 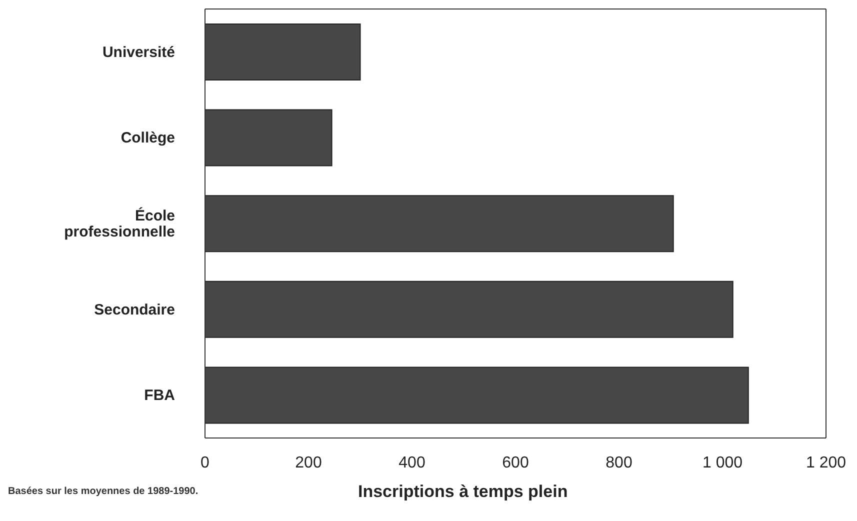 I want to click on x-axis-title: Inscriptions à temps plein, so click(x=463, y=492).